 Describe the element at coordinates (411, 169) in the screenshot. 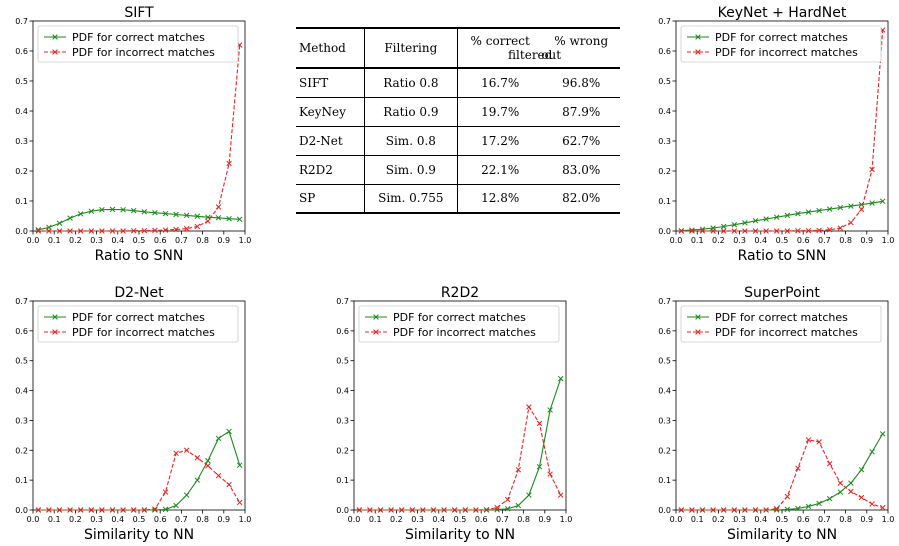

I see `cell-filtering: Sim. 0.9` at that location.